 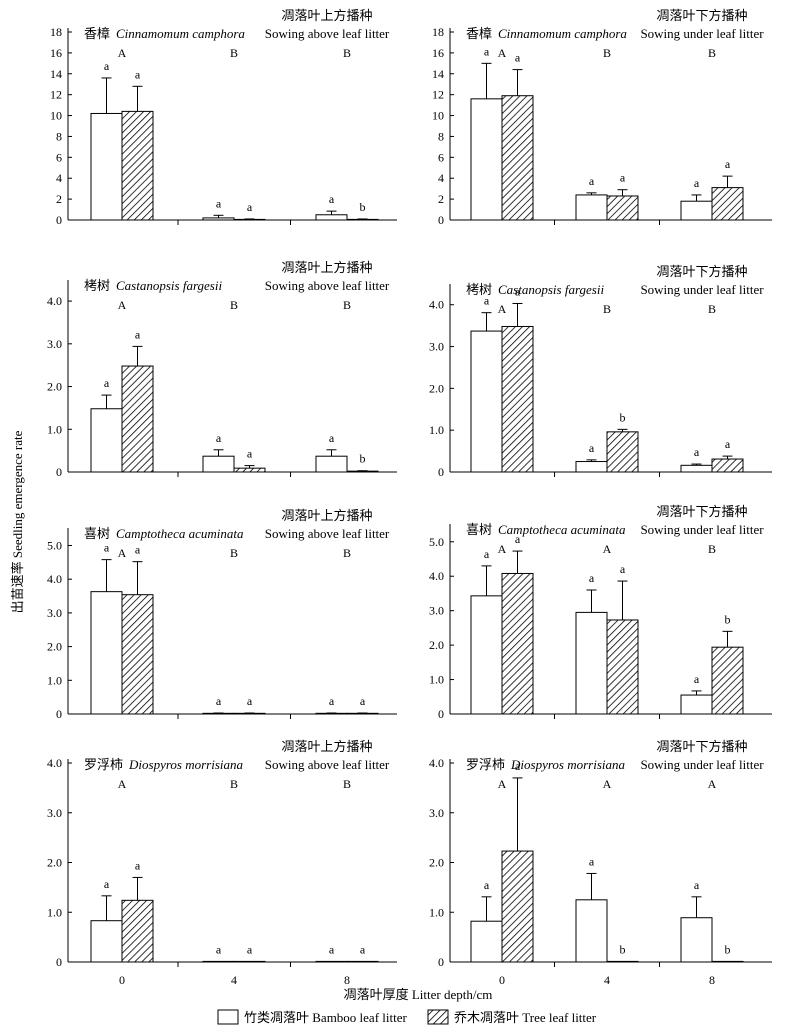 What do you see at coordinates (546, 33) in the screenshot?
I see `panel-title: 香樟 Cinnamomum camphora` at bounding box center [546, 33].